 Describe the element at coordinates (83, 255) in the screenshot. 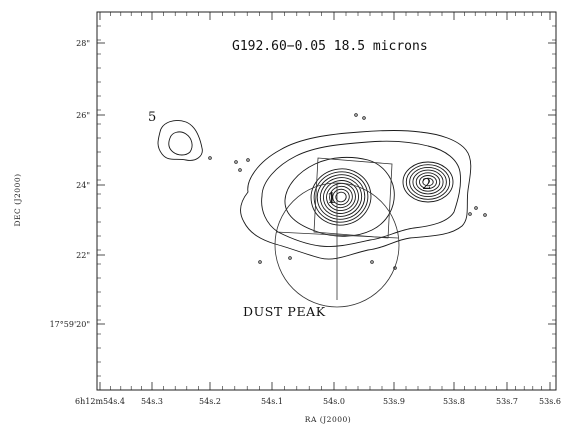

I see `y-tick-label-1: 22"` at that location.